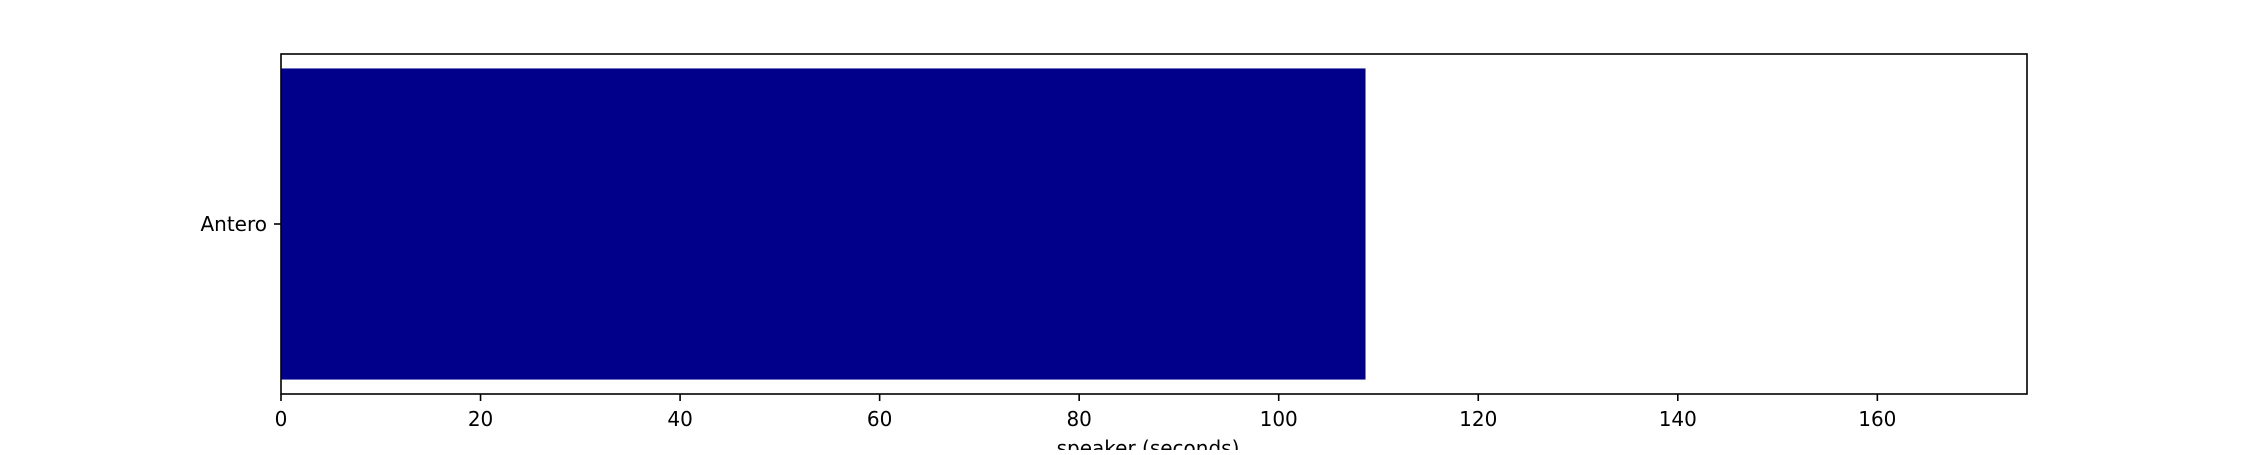  I want to click on x-axis-label: speaker (seconds), so click(1148, 443).